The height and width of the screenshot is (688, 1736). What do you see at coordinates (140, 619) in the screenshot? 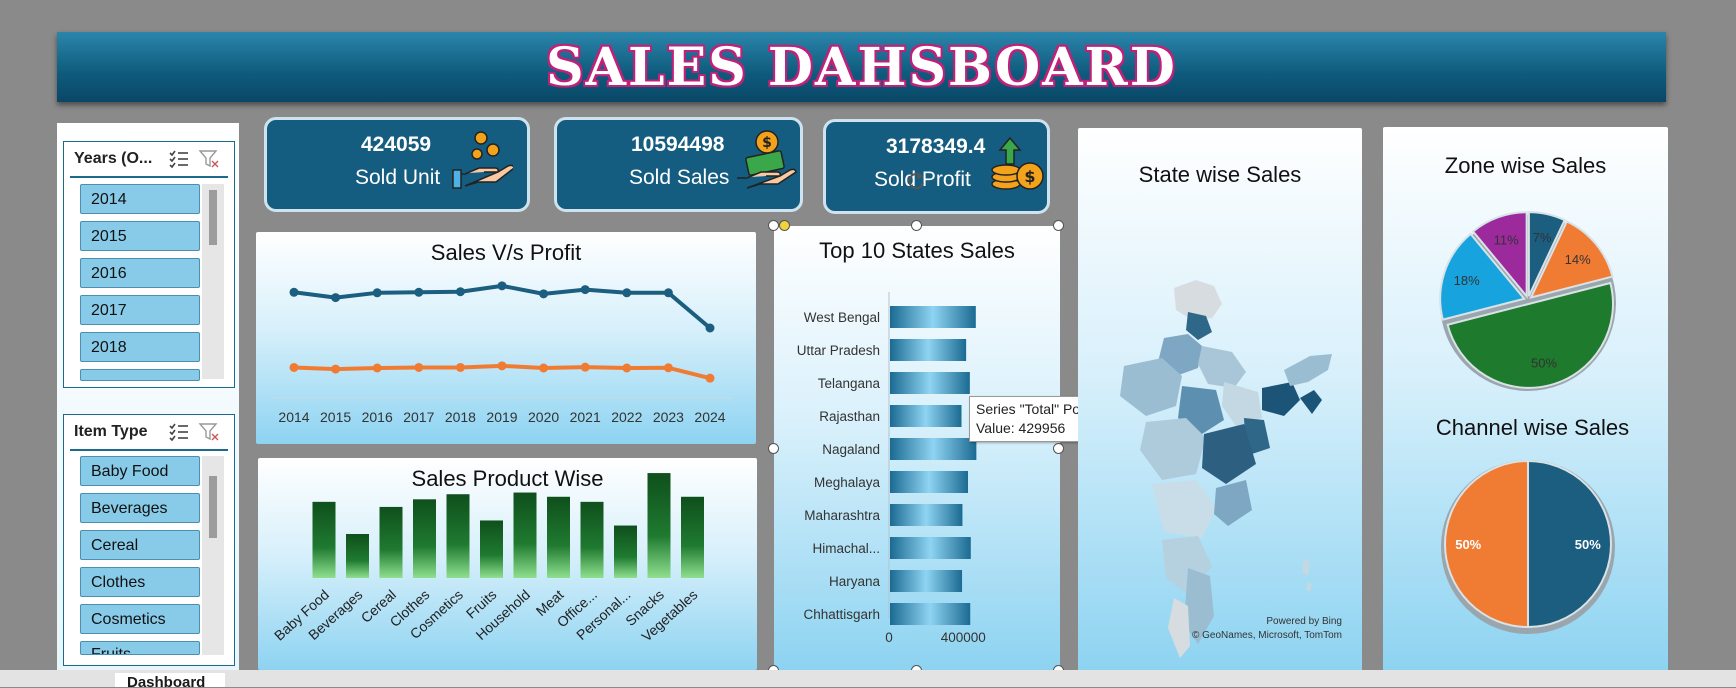
I see `slicer-item-cosmetics: Cosmetics` at bounding box center [140, 619].